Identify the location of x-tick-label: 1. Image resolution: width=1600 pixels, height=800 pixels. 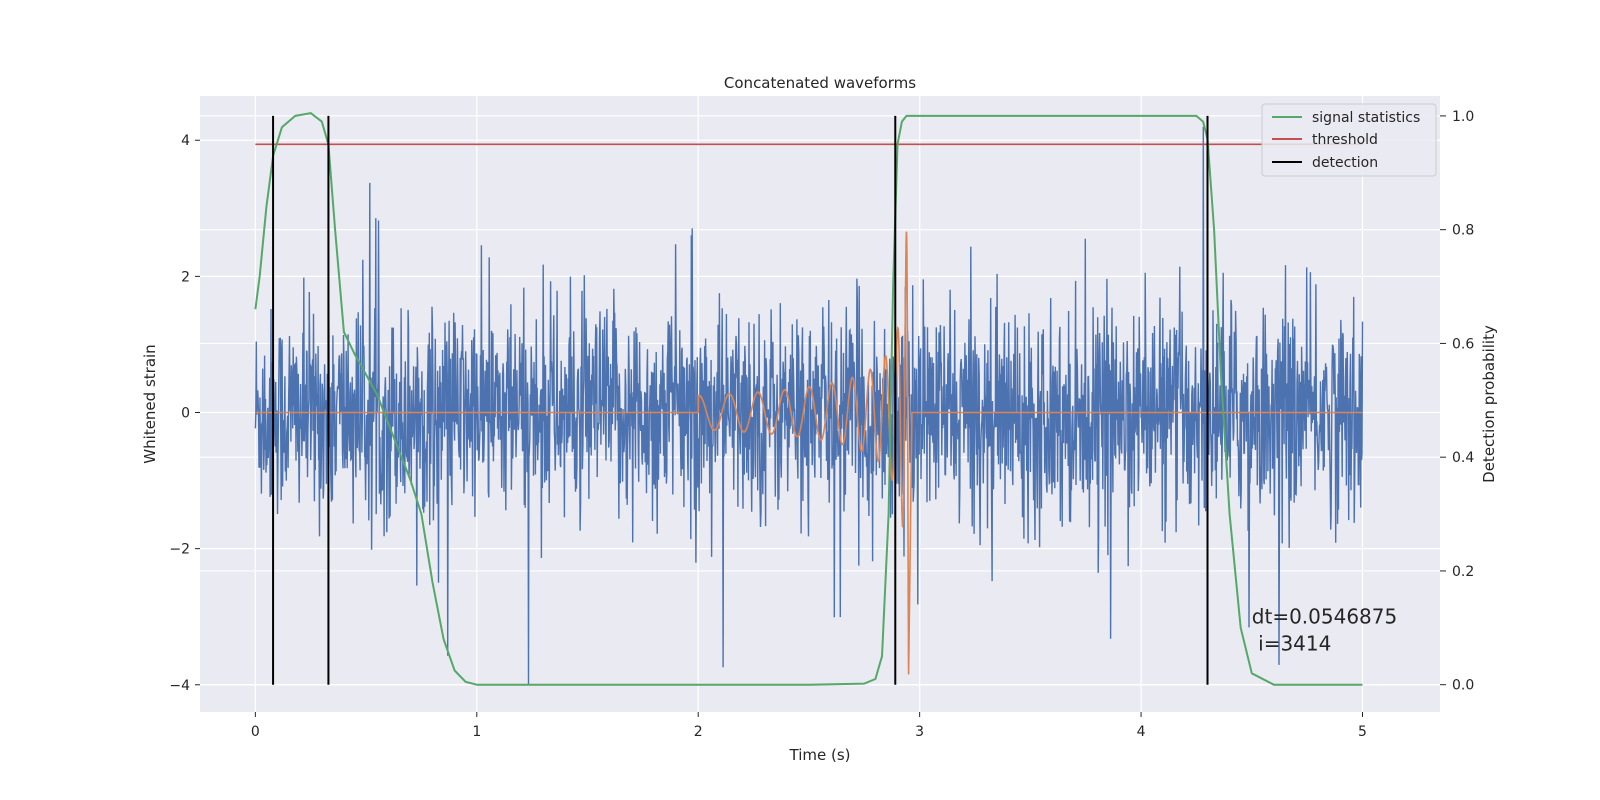
(476, 732).